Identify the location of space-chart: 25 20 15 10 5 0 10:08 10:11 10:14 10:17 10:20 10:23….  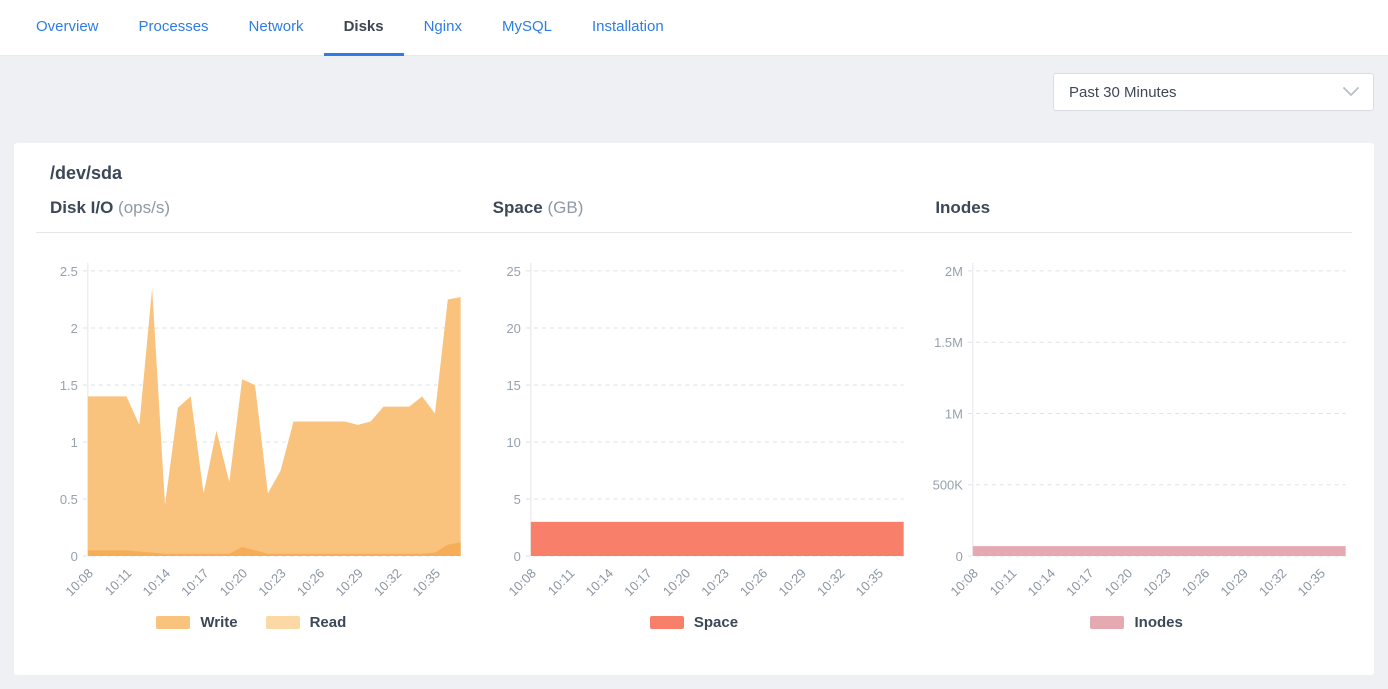
(704, 431).